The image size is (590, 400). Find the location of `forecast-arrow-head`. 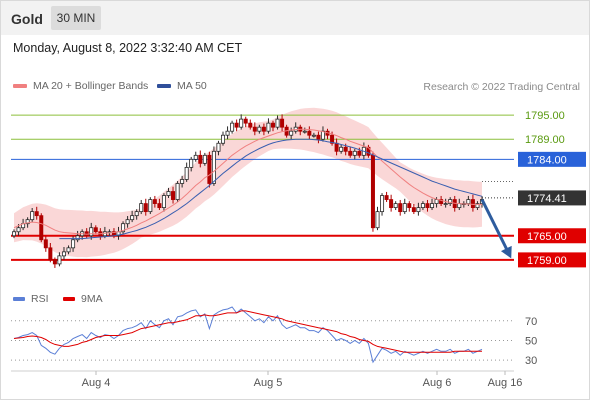

forecast-arrow-head is located at coordinates (506, 252).